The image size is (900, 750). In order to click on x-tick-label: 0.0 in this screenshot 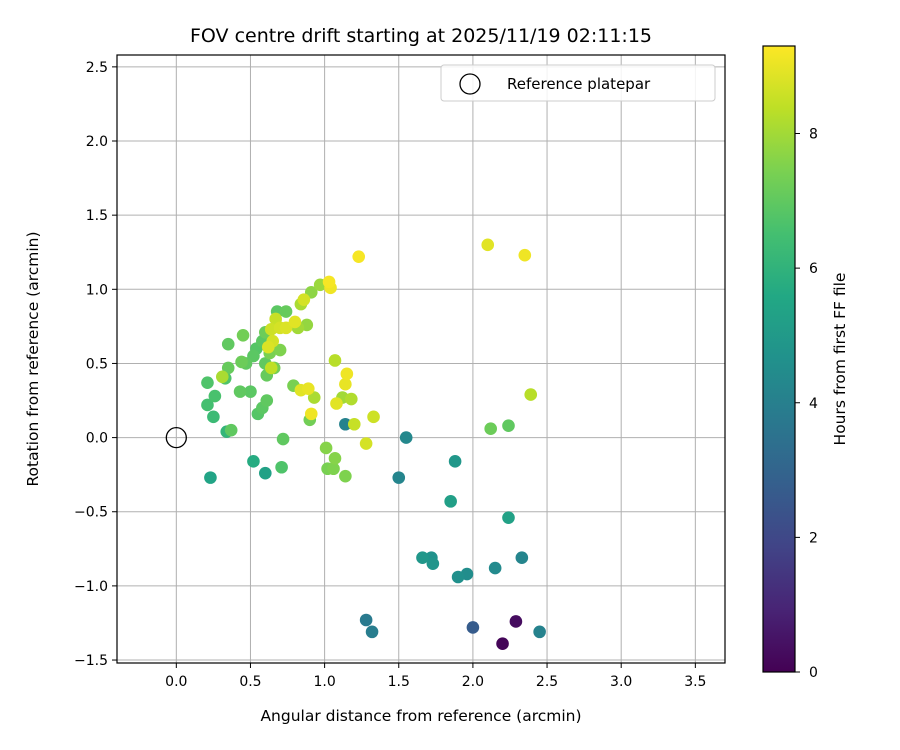, I will do `click(176, 682)`.